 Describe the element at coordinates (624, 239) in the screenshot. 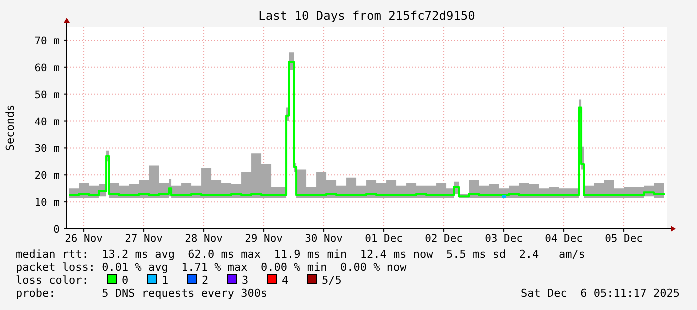

I see `x-tick-label: 05 Dec` at that location.